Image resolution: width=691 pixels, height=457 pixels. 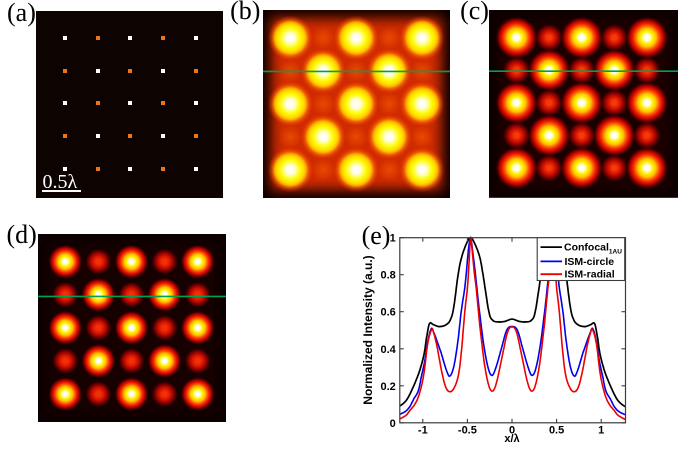 What do you see at coordinates (388, 276) in the screenshot?
I see `svg-text: 0.8` at bounding box center [388, 276].